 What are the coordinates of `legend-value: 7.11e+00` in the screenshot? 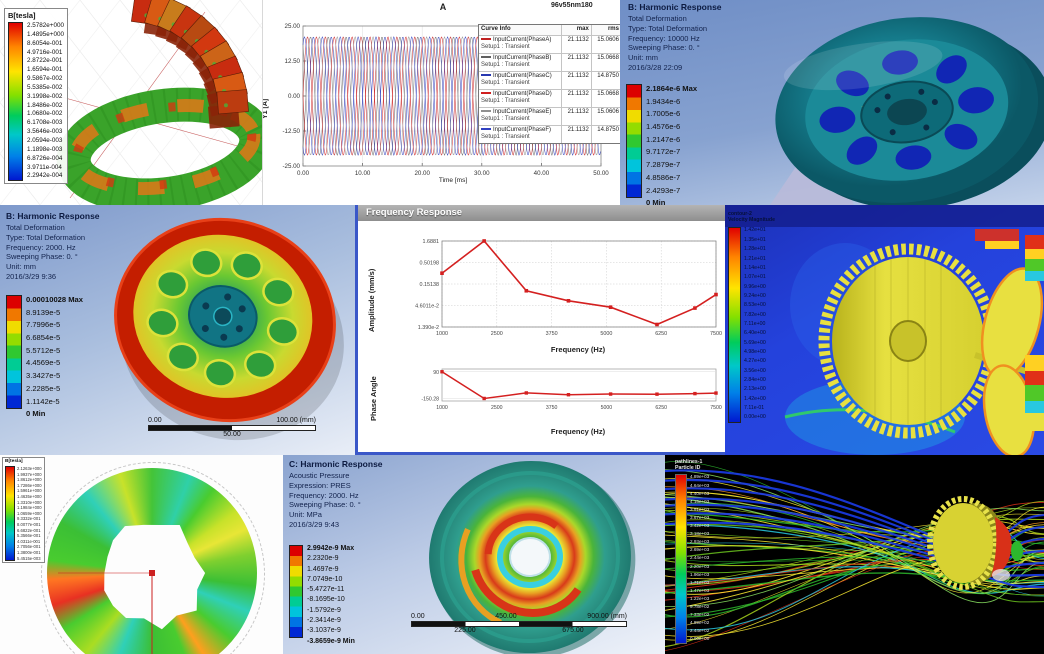 It's located at (755, 323).